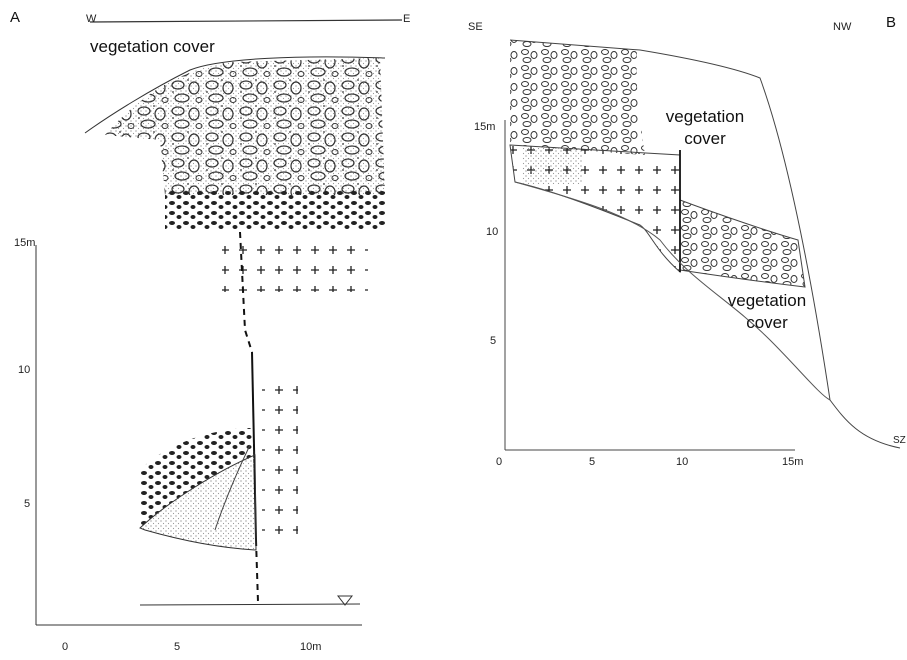  Describe the element at coordinates (682, 462) in the screenshot. I see `x-tick-label: 10` at that location.